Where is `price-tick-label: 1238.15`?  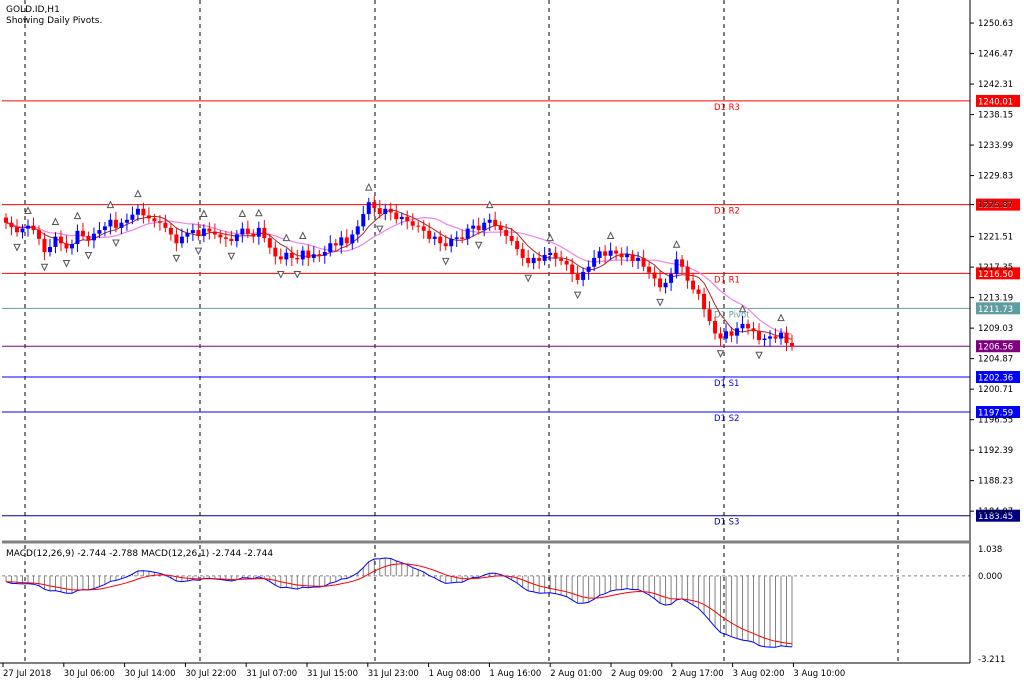 price-tick-label: 1238.15 is located at coordinates (995, 116).